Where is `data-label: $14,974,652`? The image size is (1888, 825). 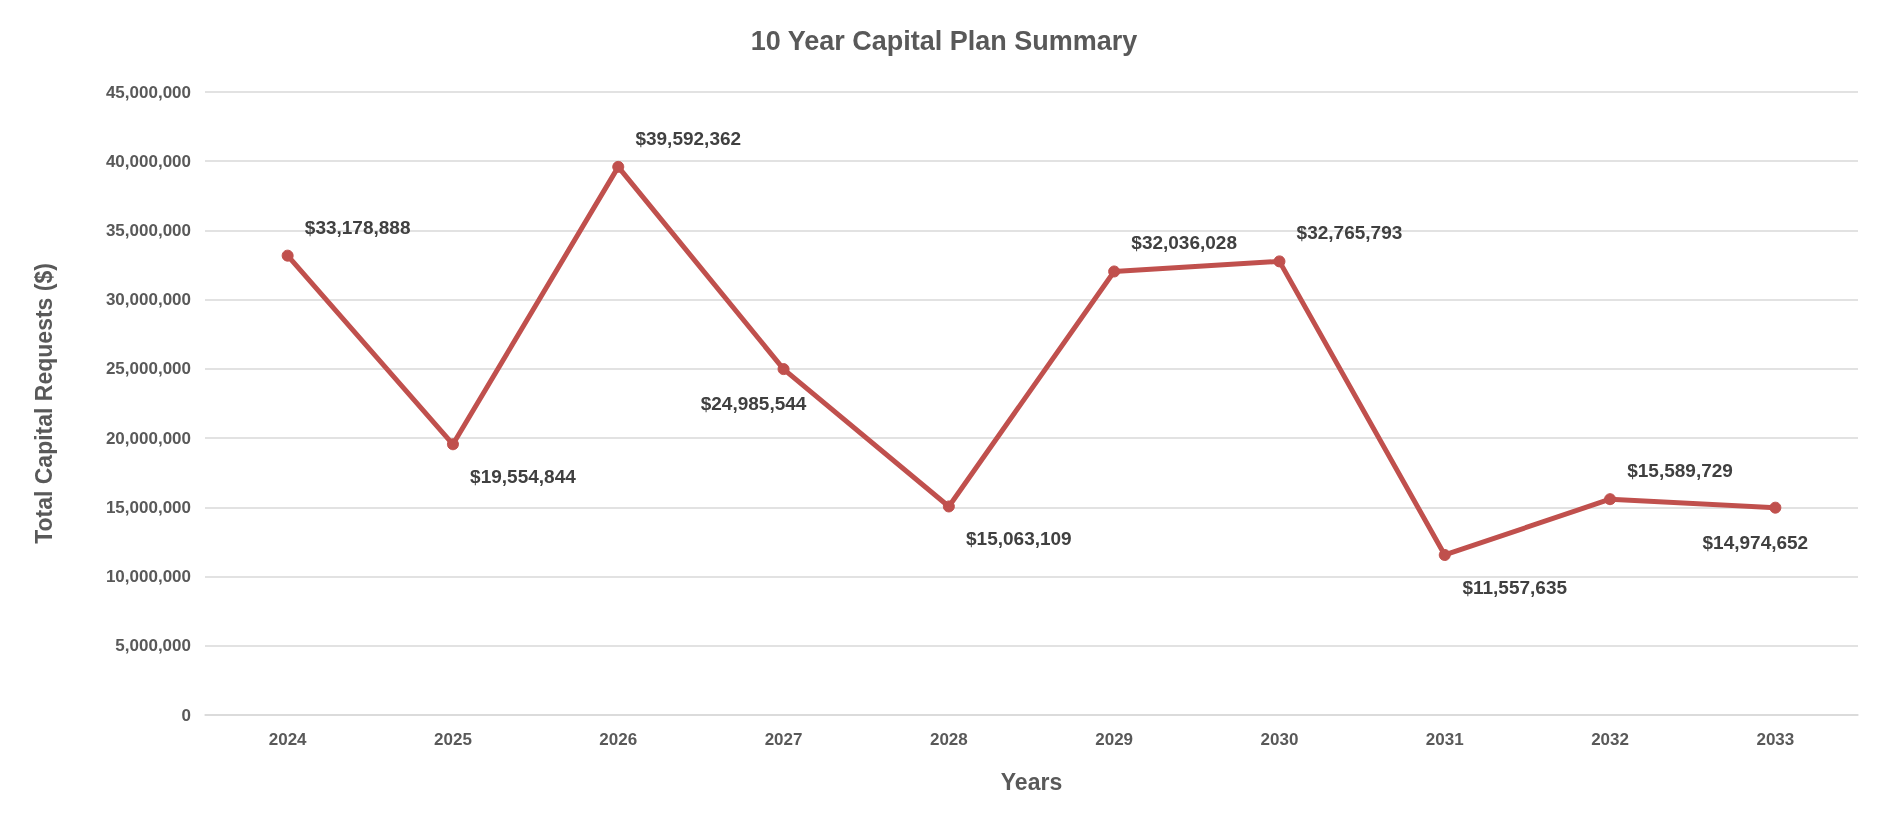
data-label: $14,974,652 is located at coordinates (1755, 542).